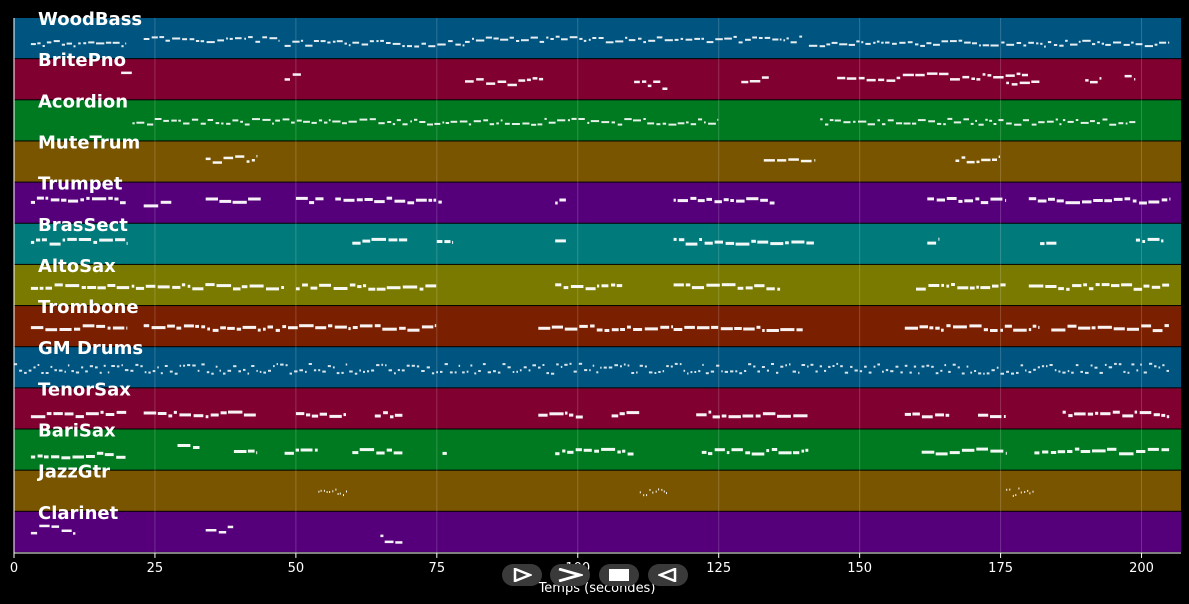  What do you see at coordinates (668, 575) in the screenshot?
I see `rewind-button` at bounding box center [668, 575].